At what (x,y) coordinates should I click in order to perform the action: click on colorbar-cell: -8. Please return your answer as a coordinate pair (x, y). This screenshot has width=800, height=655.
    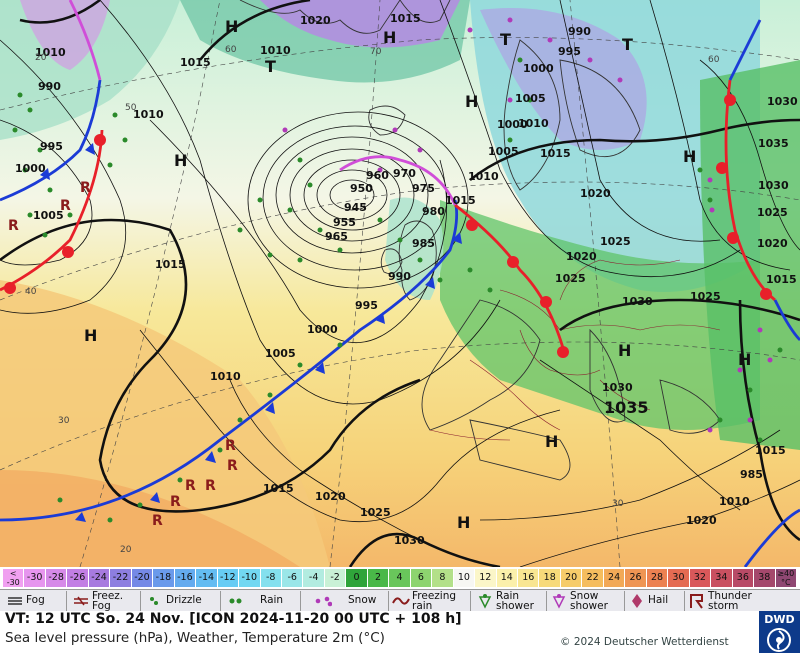
    Looking at the image, I should click on (271, 578).